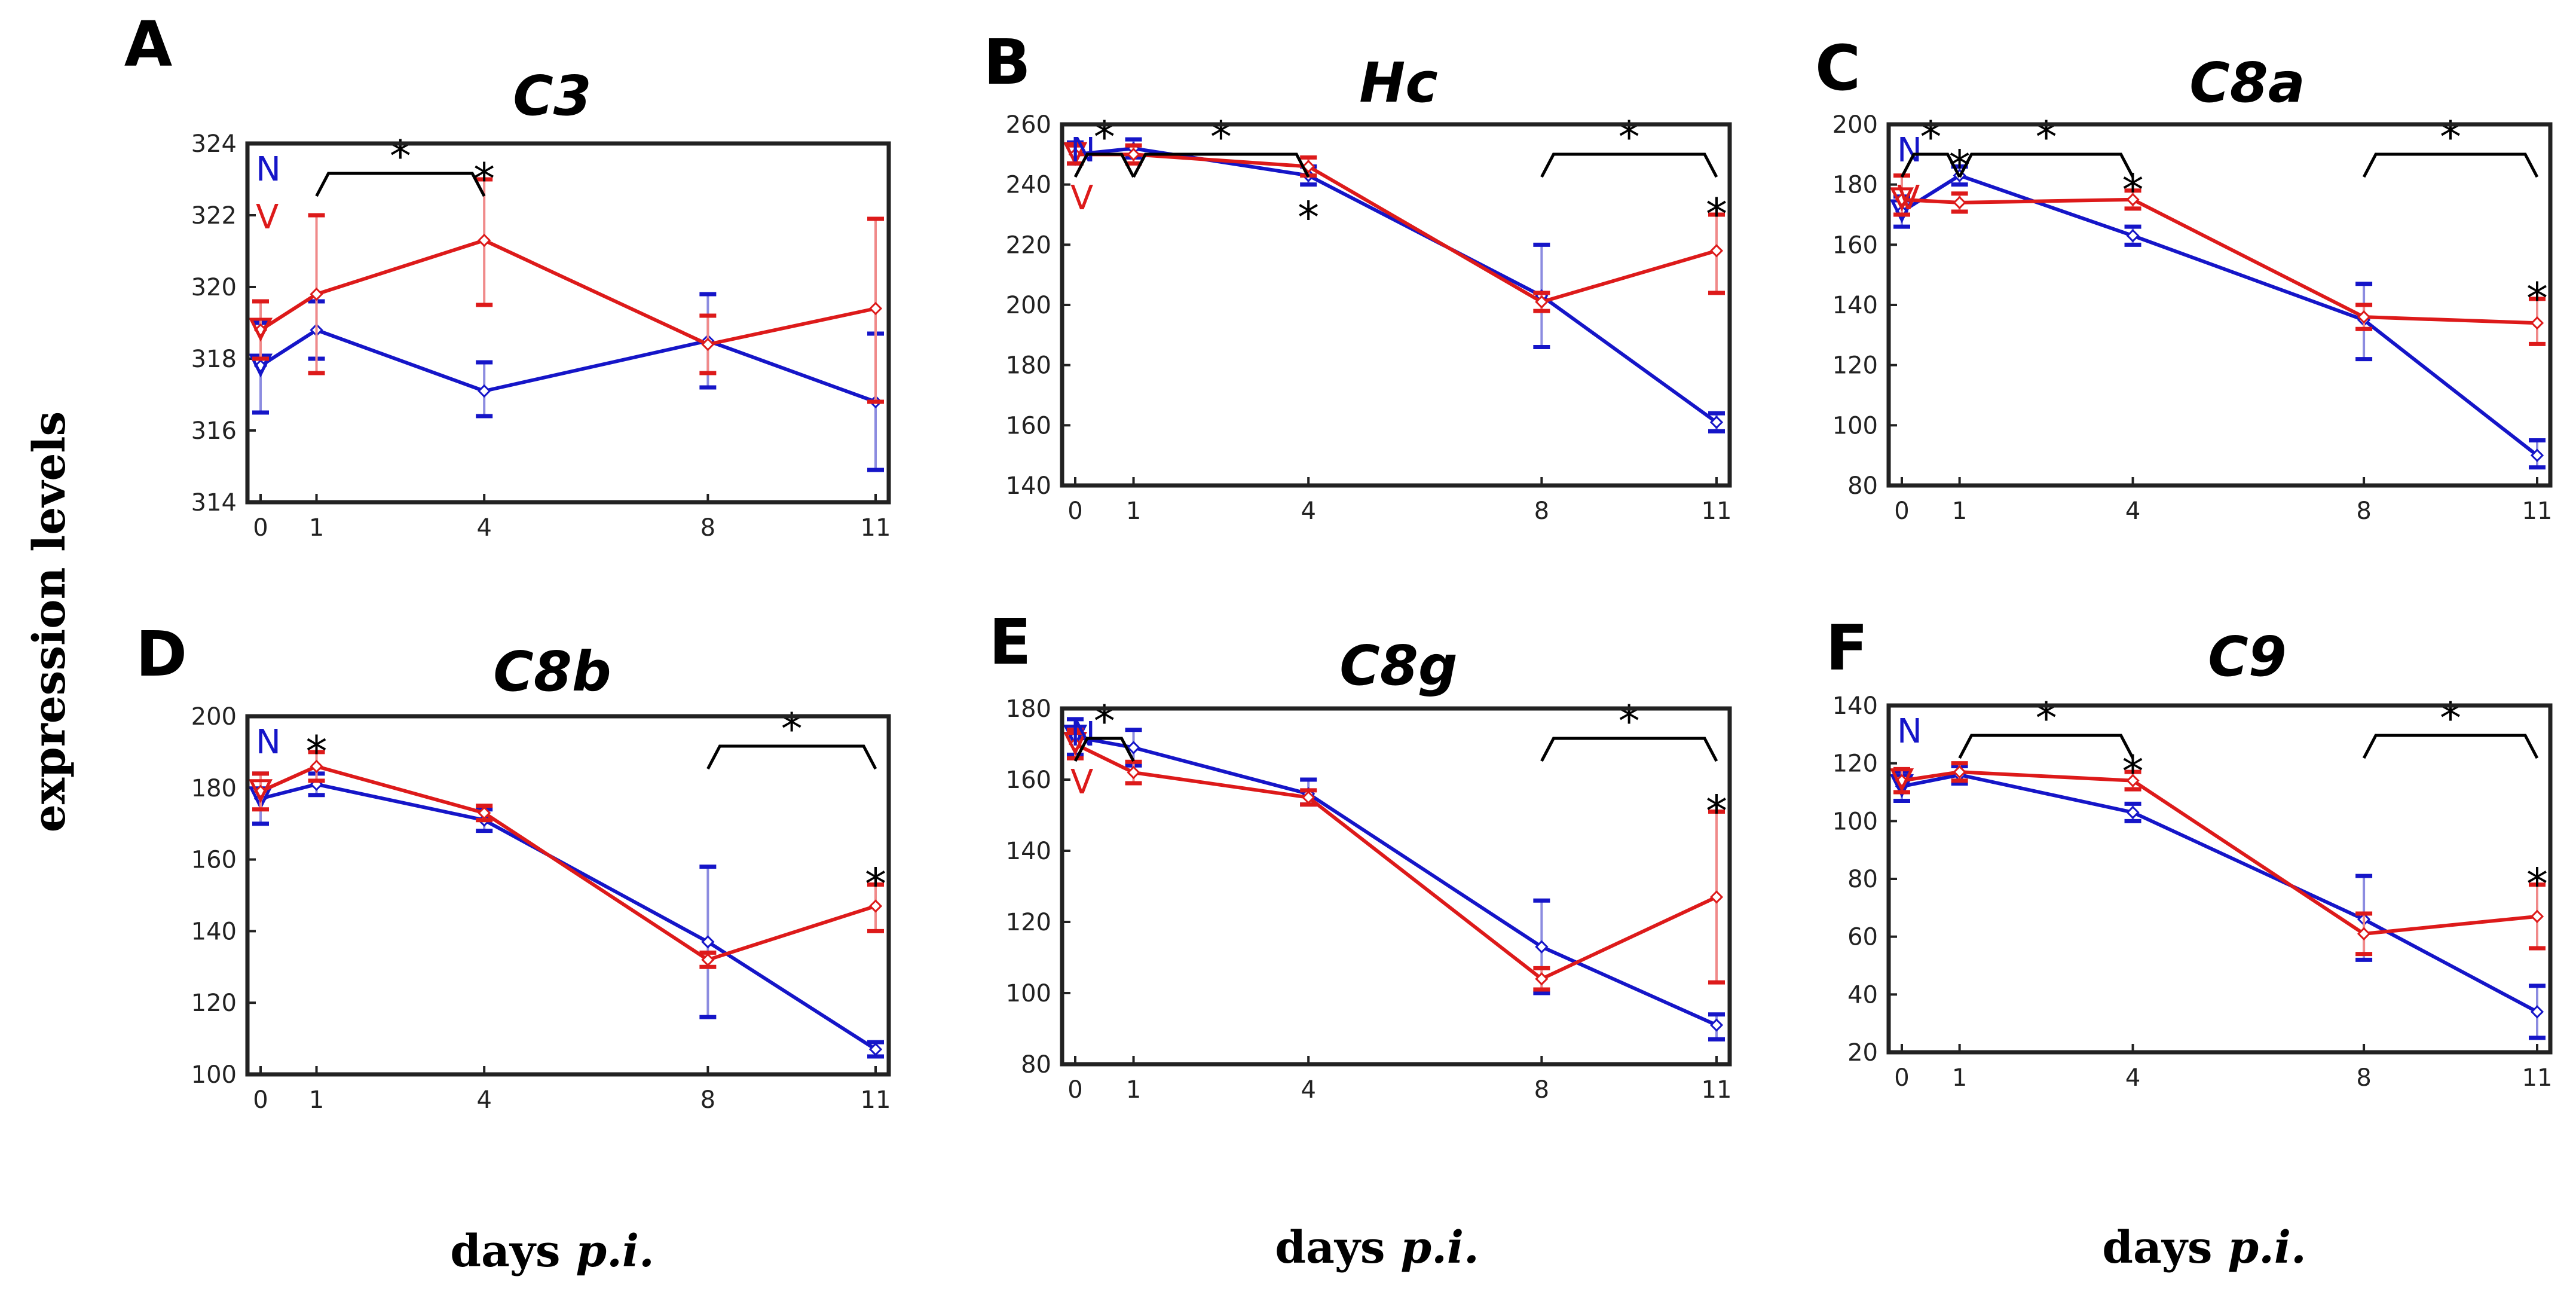 The width and height of the screenshot is (2576, 1295). Describe the element at coordinates (1855, 185) in the screenshot. I see `y-tick-label-c: 180` at that location.